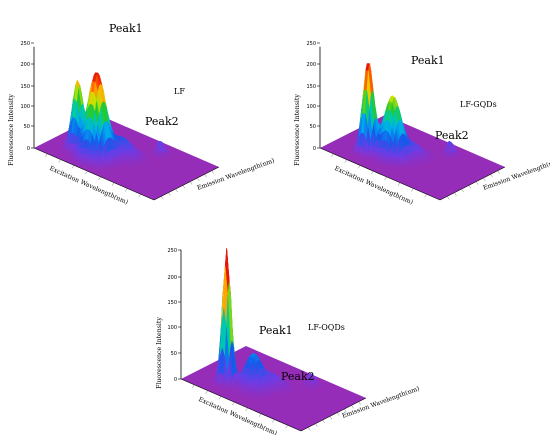 The height and width of the screenshot is (435, 550). I want to click on panel-title: LF, so click(179, 91).